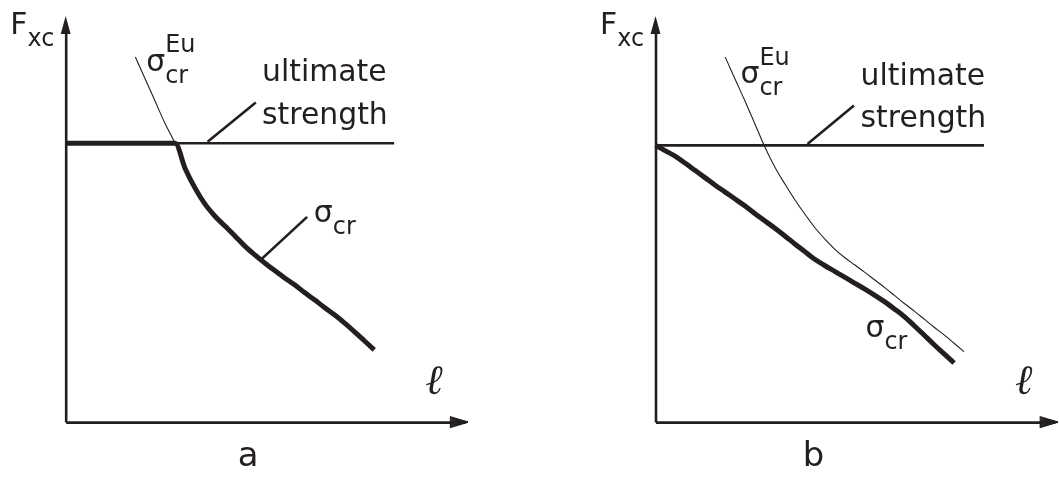 Image resolution: width=1059 pixels, height=477 pixels. Describe the element at coordinates (813, 454) in the screenshot. I see `text: b` at that location.